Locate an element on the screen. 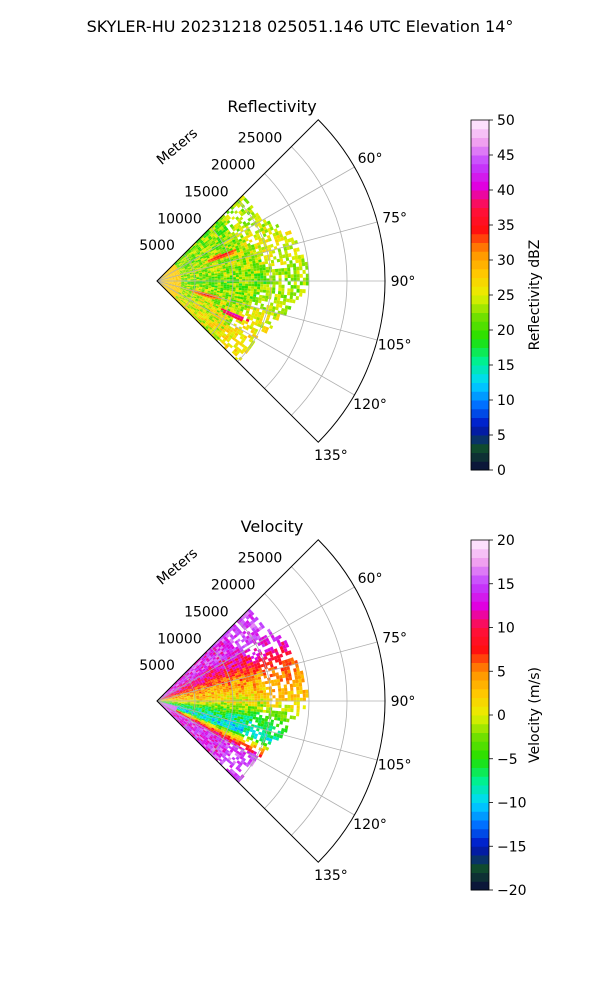  azimuth-tick-label: 75° is located at coordinates (394, 218).